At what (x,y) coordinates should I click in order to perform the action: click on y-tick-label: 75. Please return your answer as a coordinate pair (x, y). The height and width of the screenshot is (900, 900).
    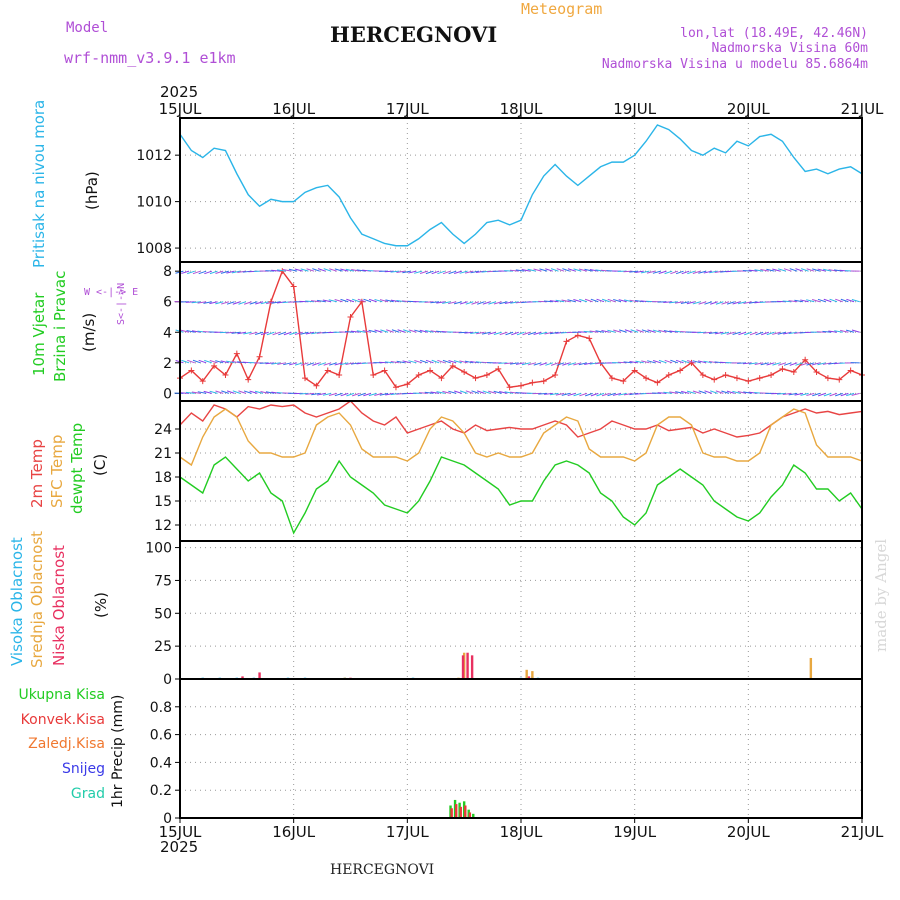
    Looking at the image, I should click on (163, 581).